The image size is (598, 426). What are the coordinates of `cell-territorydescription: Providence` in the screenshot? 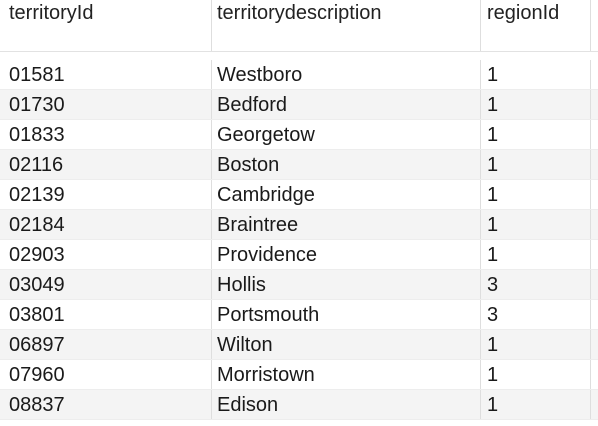 It's located at (346, 254).